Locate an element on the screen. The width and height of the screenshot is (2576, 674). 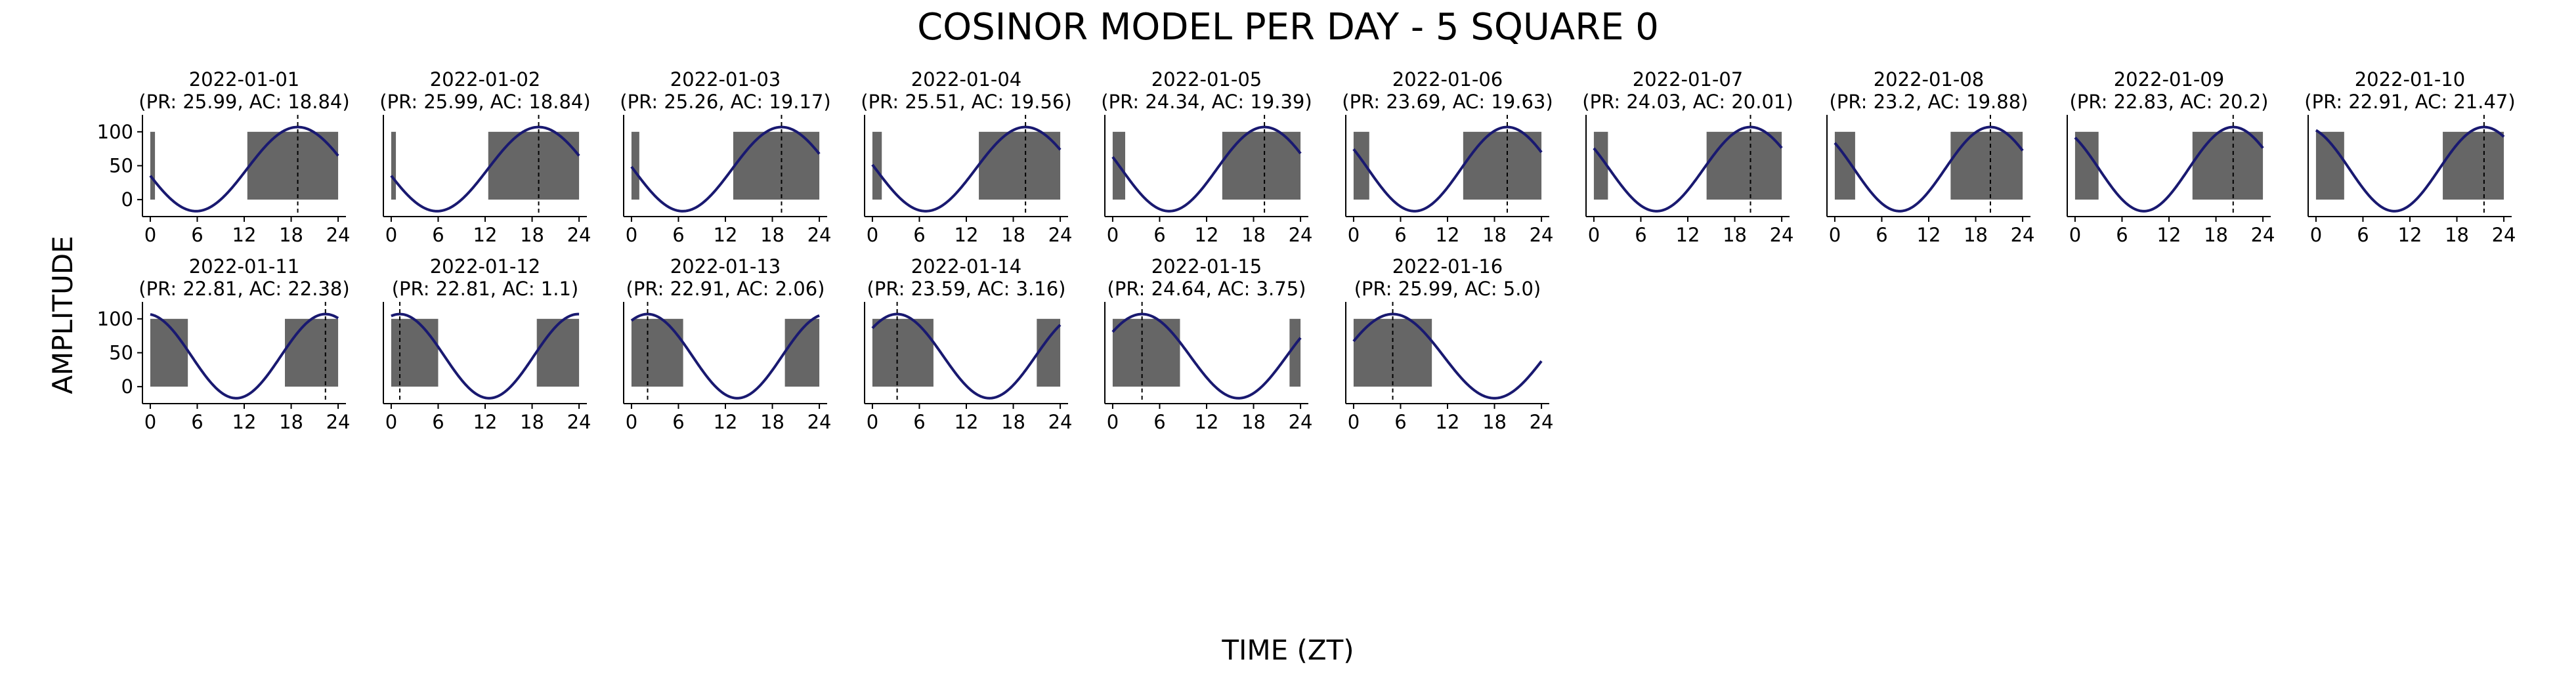
day-panel: 2022-01-16(PR: 25.99, AC: 5.0) 0 6 12 18 24 is located at coordinates (1449, 344).